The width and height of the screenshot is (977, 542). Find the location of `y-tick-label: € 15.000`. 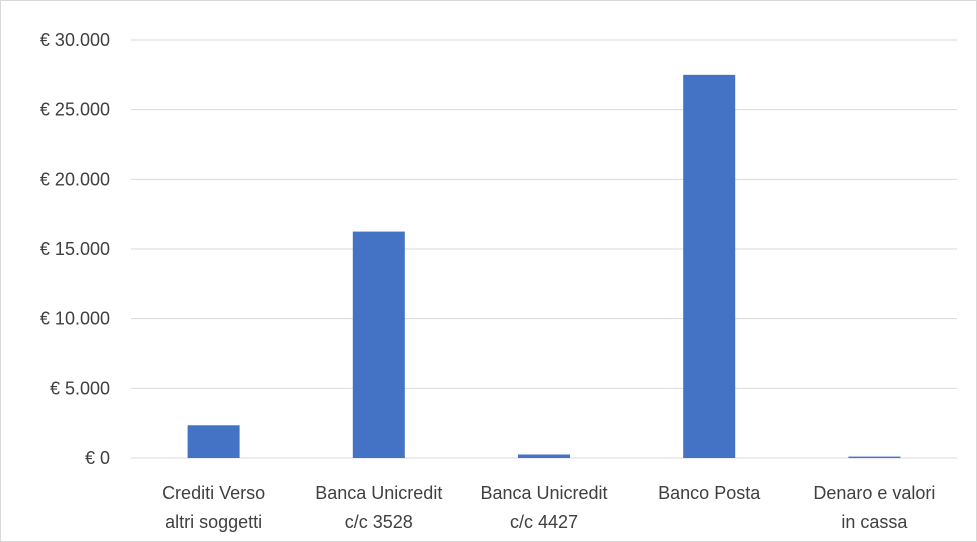

y-tick-label: € 15.000 is located at coordinates (75, 249).